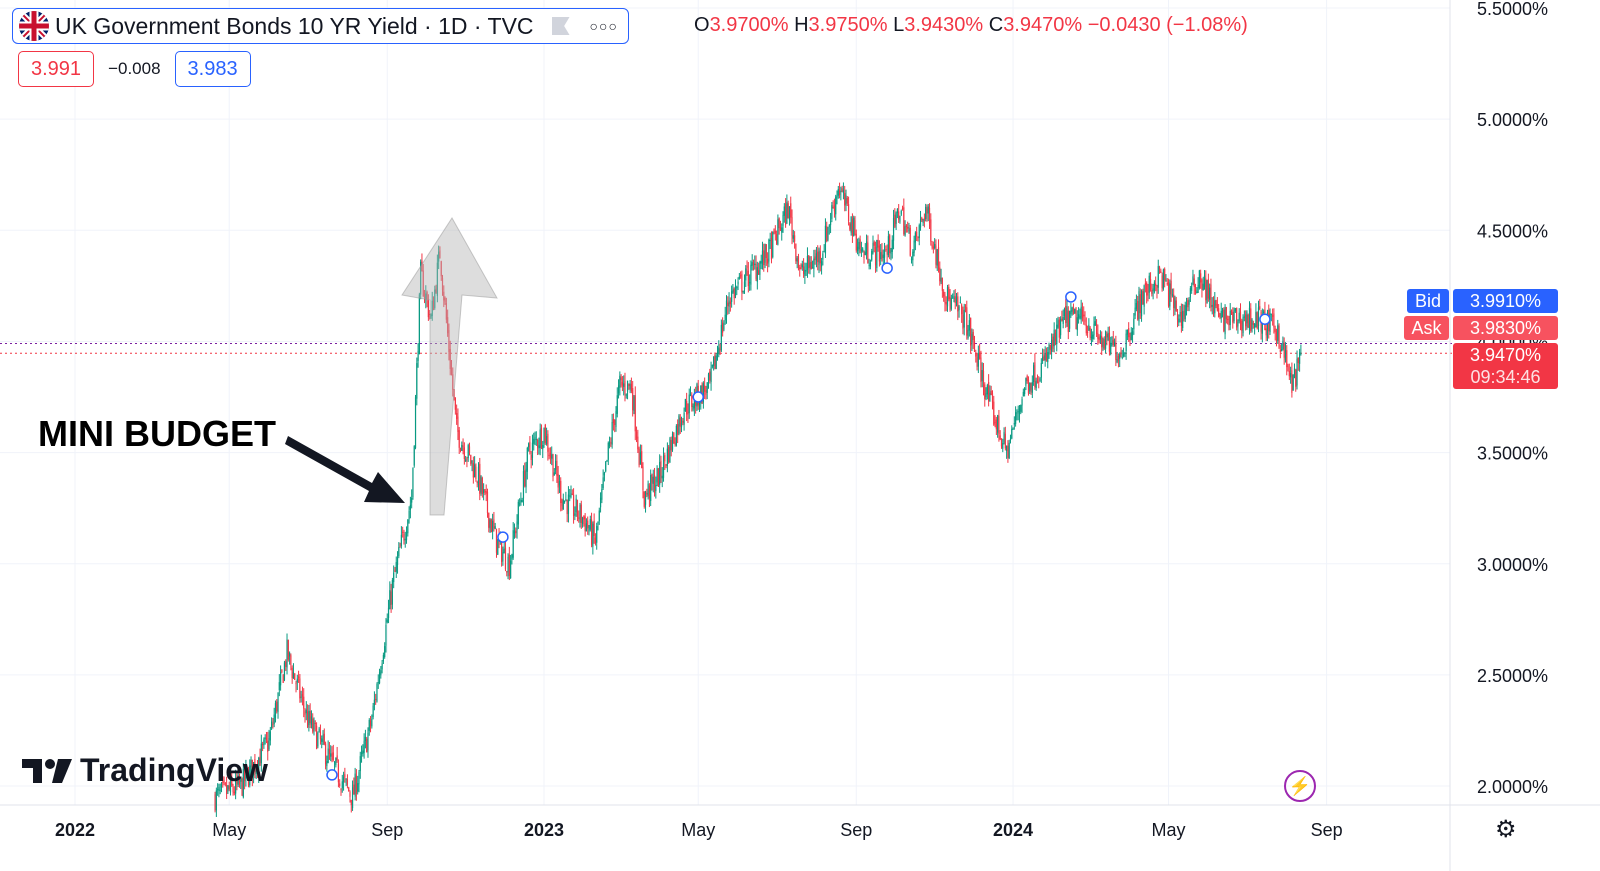  What do you see at coordinates (1426, 328) in the screenshot?
I see `ask-label: Ask` at bounding box center [1426, 328].